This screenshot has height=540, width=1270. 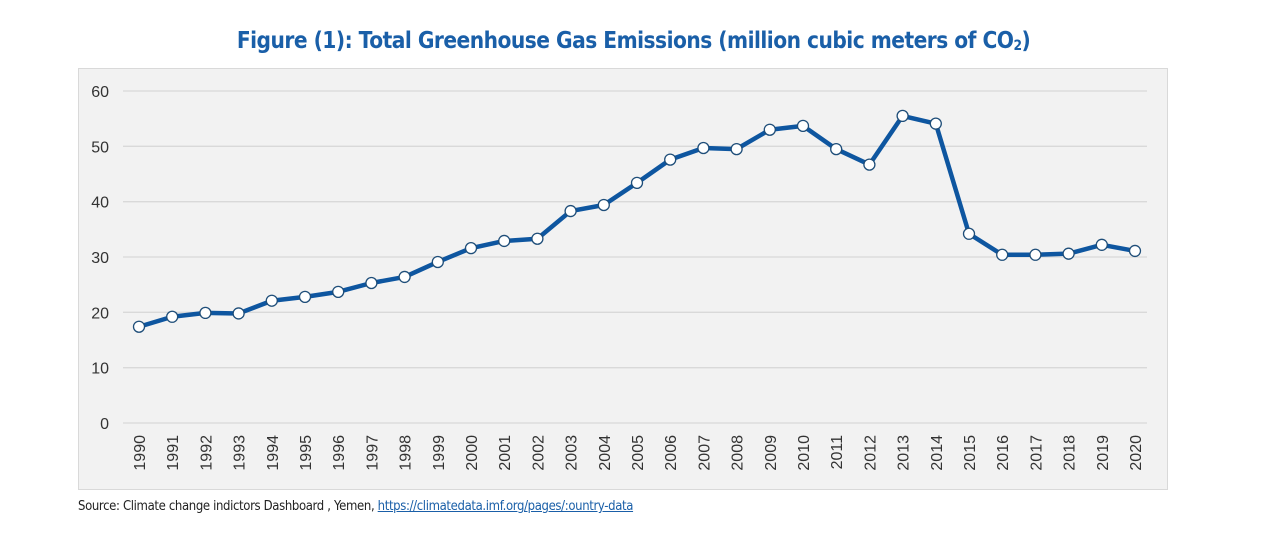 What do you see at coordinates (472, 453) in the screenshot?
I see `x-tick-label: 2000` at bounding box center [472, 453].